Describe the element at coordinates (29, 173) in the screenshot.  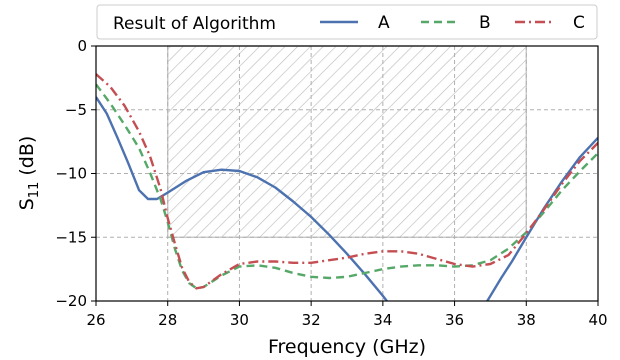
I see `y-axis-label: S11 (dB)` at that location.